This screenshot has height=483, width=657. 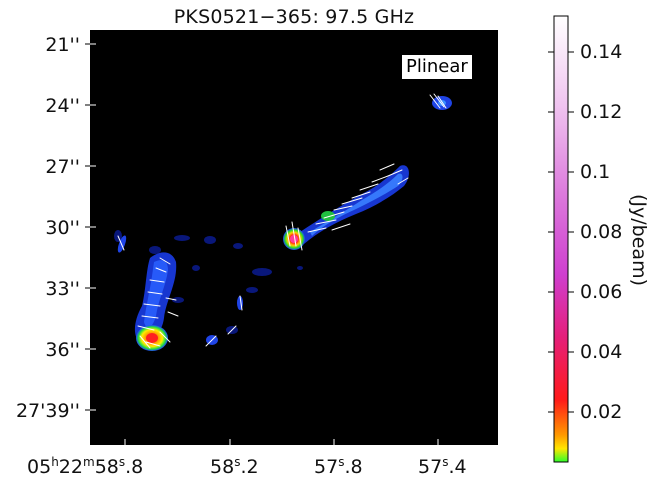 I want to click on colorbar-tick-label: 0.04, so click(x=601, y=352).